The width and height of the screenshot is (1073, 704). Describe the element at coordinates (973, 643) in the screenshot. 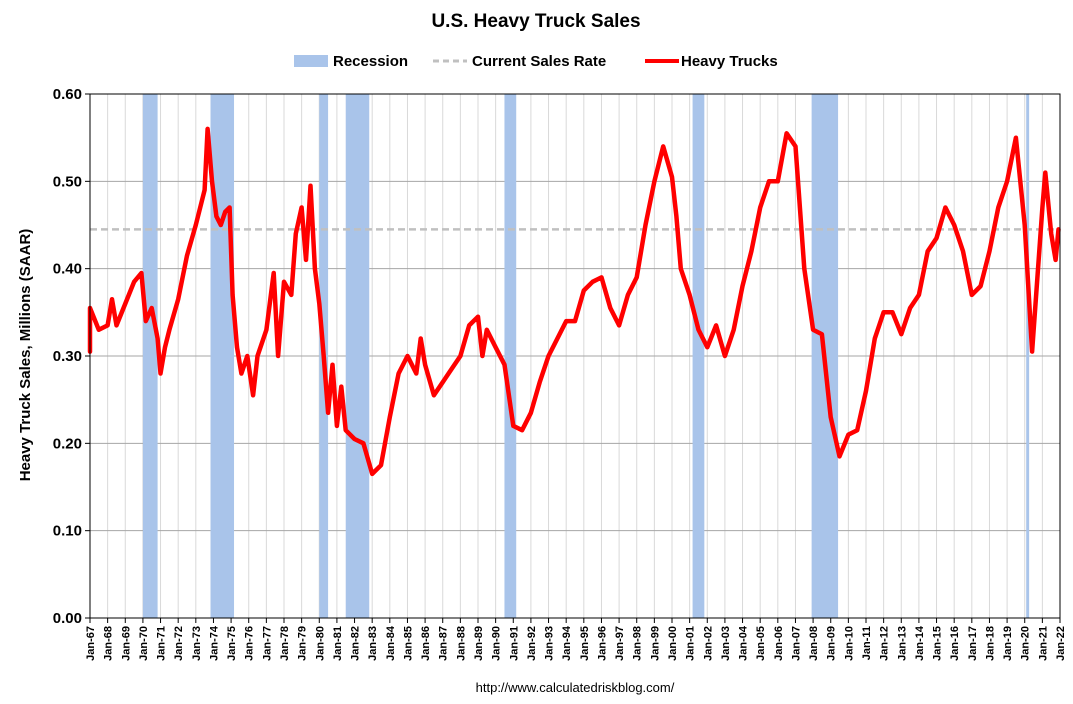

I see `x-tick-label: Jan-17` at that location.